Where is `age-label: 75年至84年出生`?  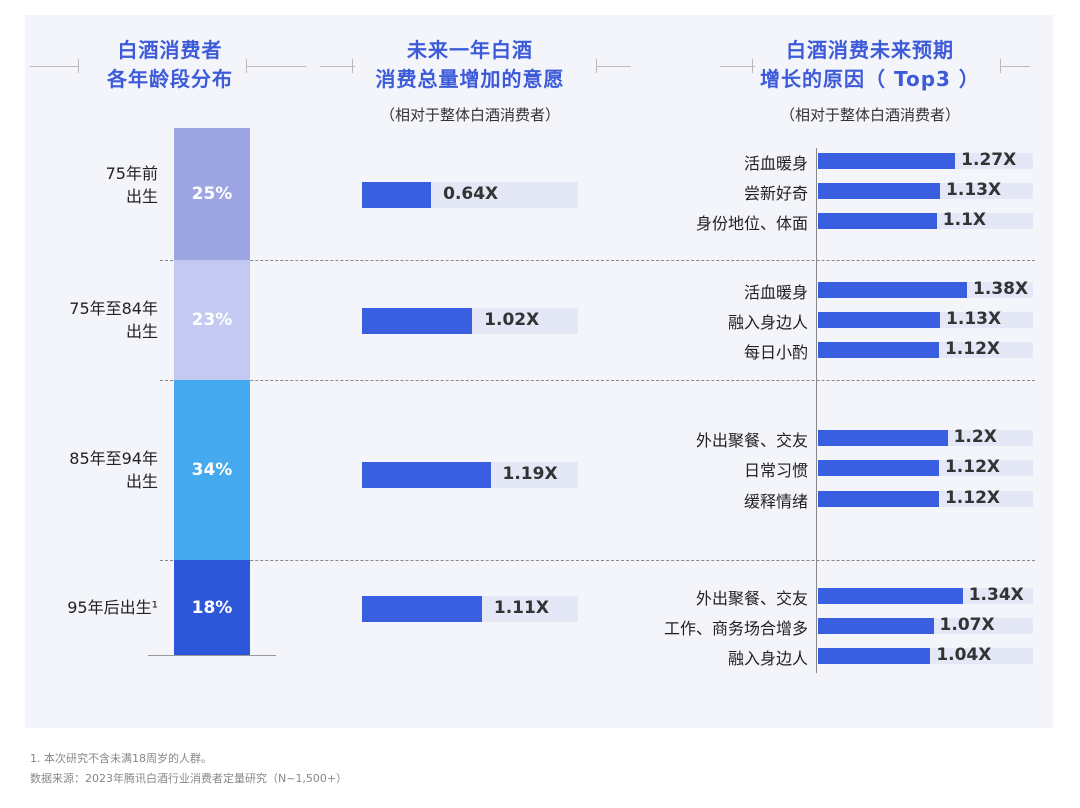 age-label: 75年至84年出生 is located at coordinates (113, 320).